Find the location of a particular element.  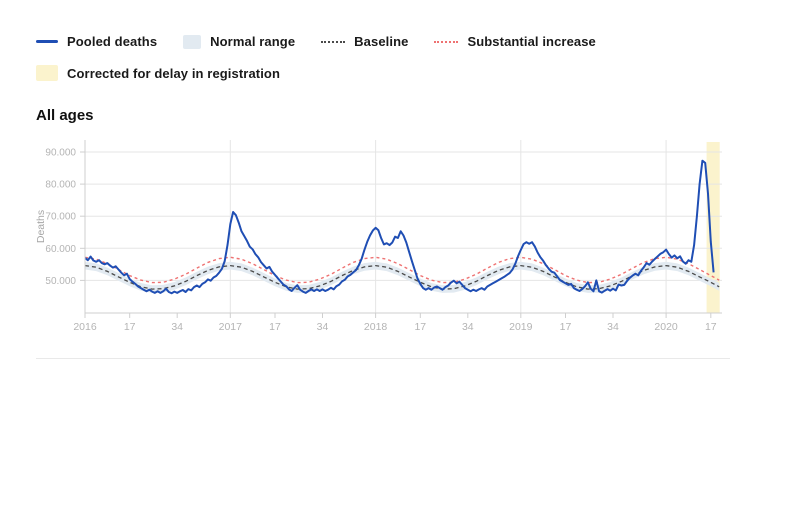

substantial-increase-dotted-swatch-icon is located at coordinates (446, 41).